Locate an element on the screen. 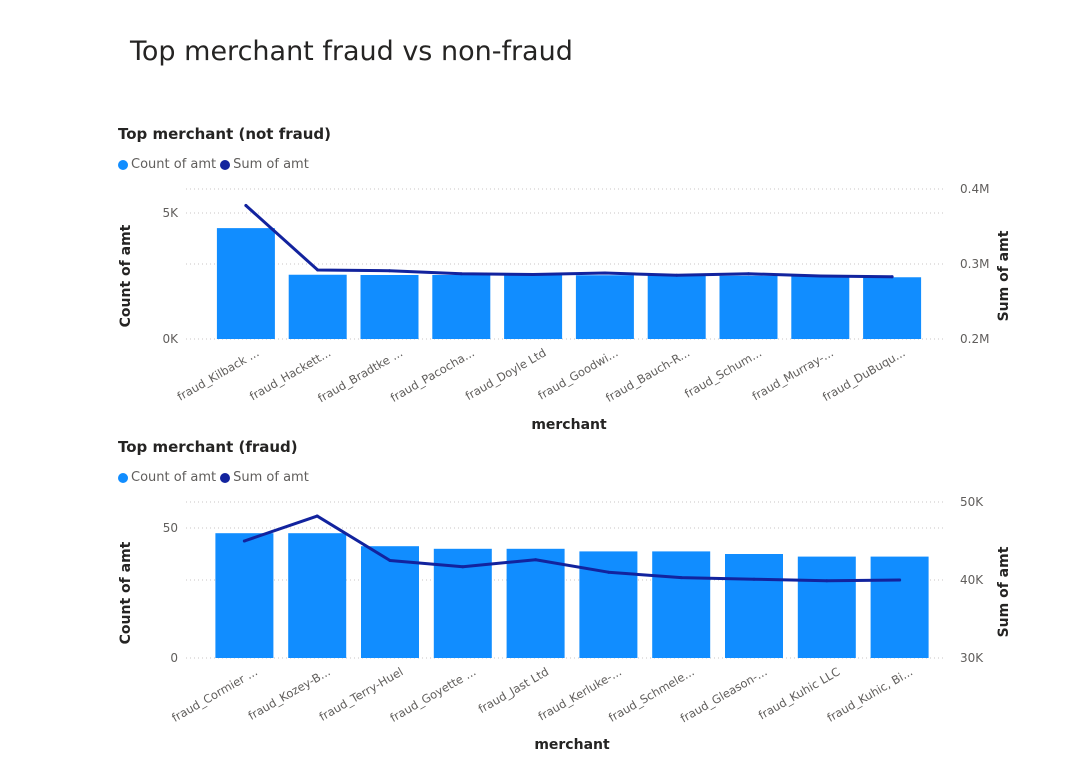 The width and height of the screenshot is (1085, 767). y2-tick-label: 0.3M is located at coordinates (974, 264).